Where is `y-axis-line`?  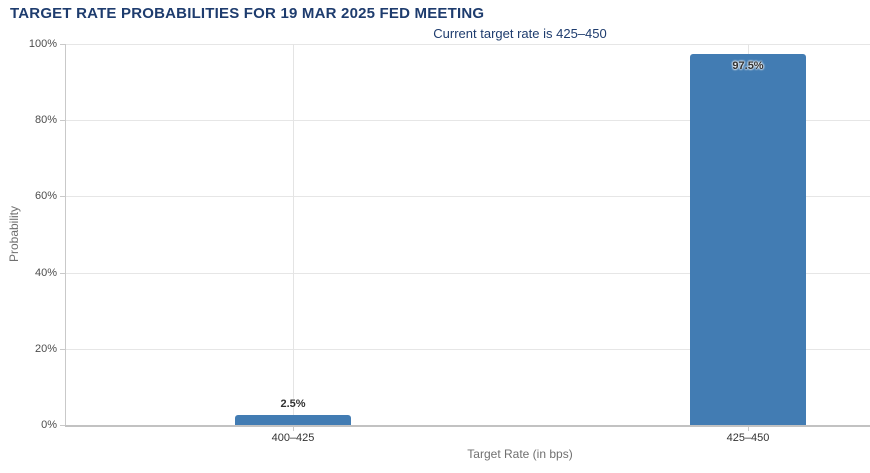 y-axis-line is located at coordinates (65, 234).